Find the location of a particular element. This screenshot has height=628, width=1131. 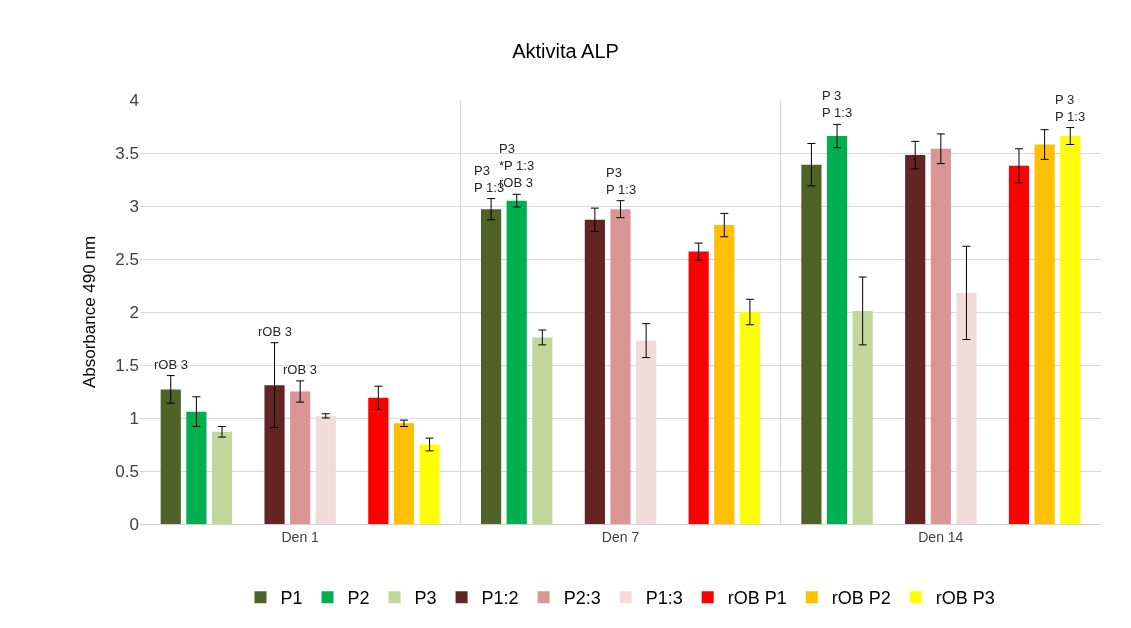

y-tick-label: 1 is located at coordinates (134, 418).